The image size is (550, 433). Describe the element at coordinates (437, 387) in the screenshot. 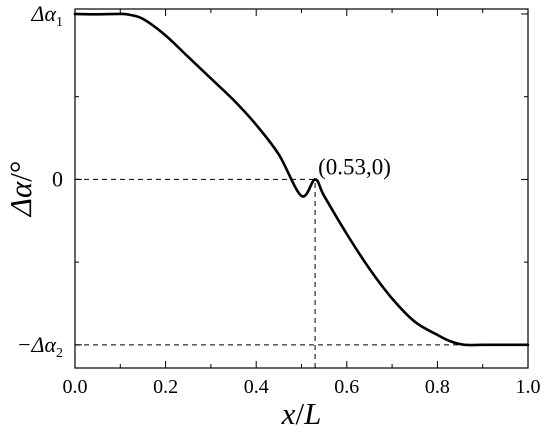

I see `x-tick-label: 0.8` at that location.